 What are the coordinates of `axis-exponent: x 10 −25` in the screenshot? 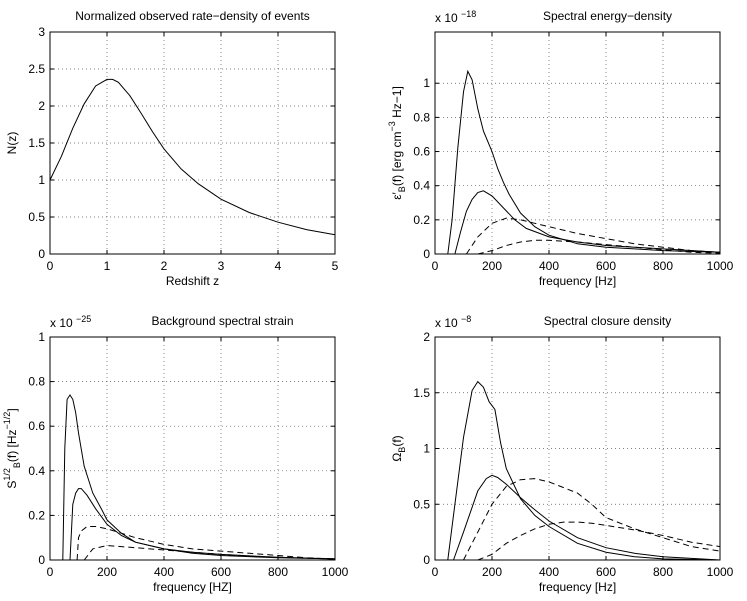 It's located at (70, 322).